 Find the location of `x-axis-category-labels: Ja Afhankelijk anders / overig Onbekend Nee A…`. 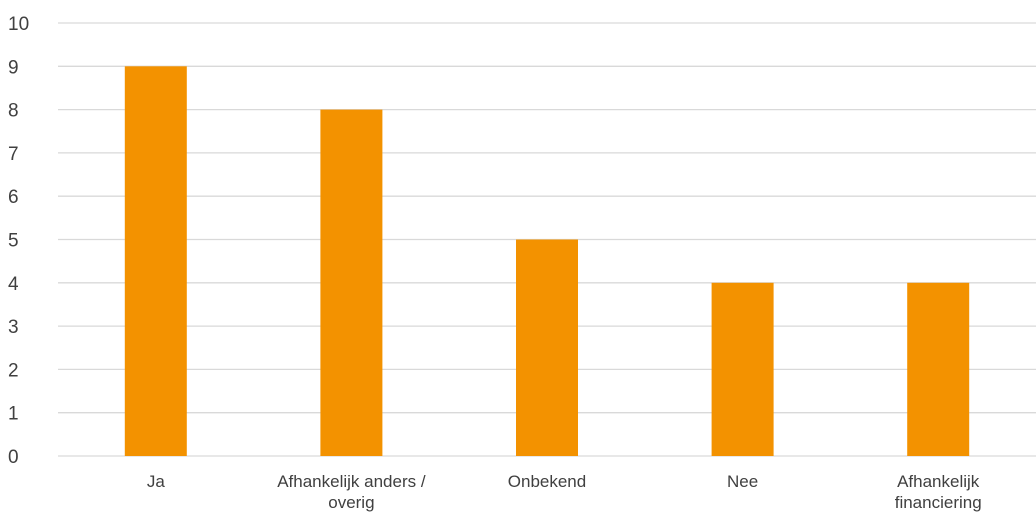

x-axis-category-labels: Ja Afhankelijk anders / overig Onbekend Nee A… is located at coordinates (564, 492).